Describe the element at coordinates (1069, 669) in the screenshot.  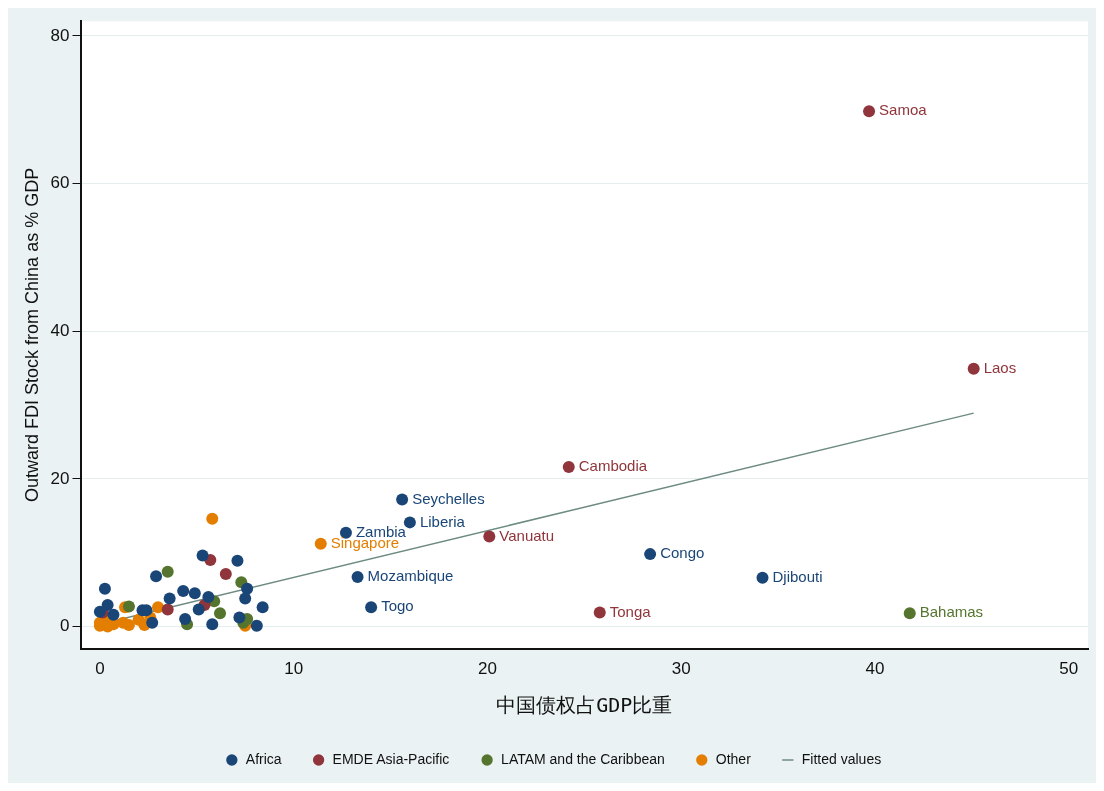
I see `x-tick-label: 50` at that location.